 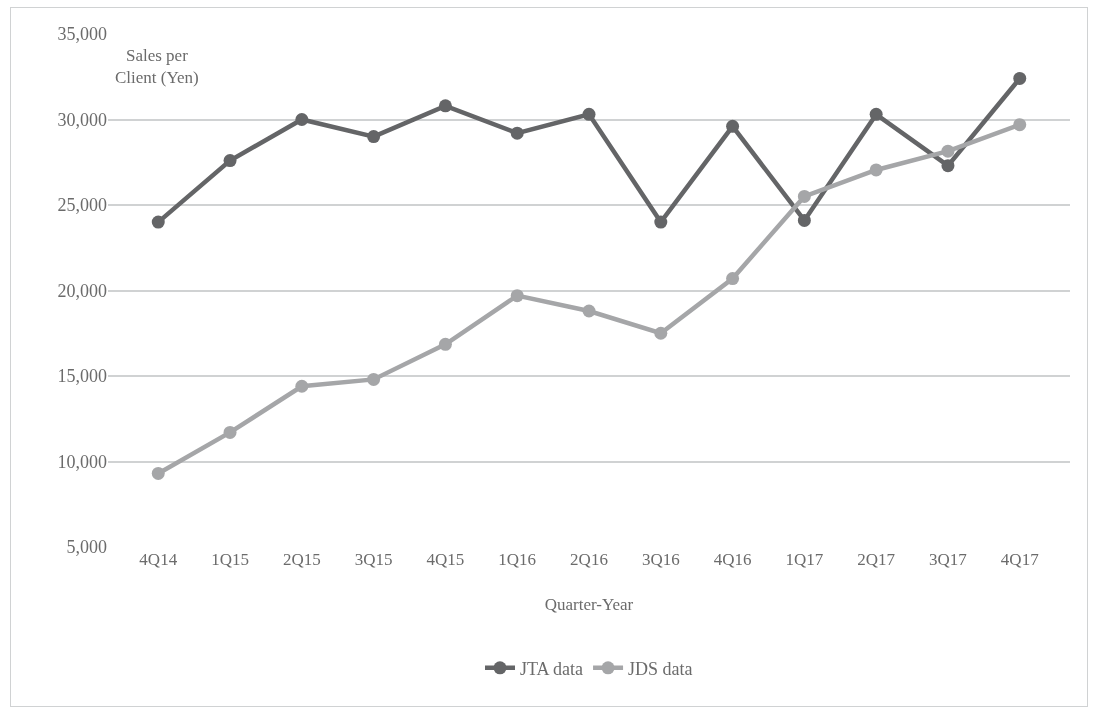 I want to click on x-tick-label: 3Q17, so click(x=948, y=559).